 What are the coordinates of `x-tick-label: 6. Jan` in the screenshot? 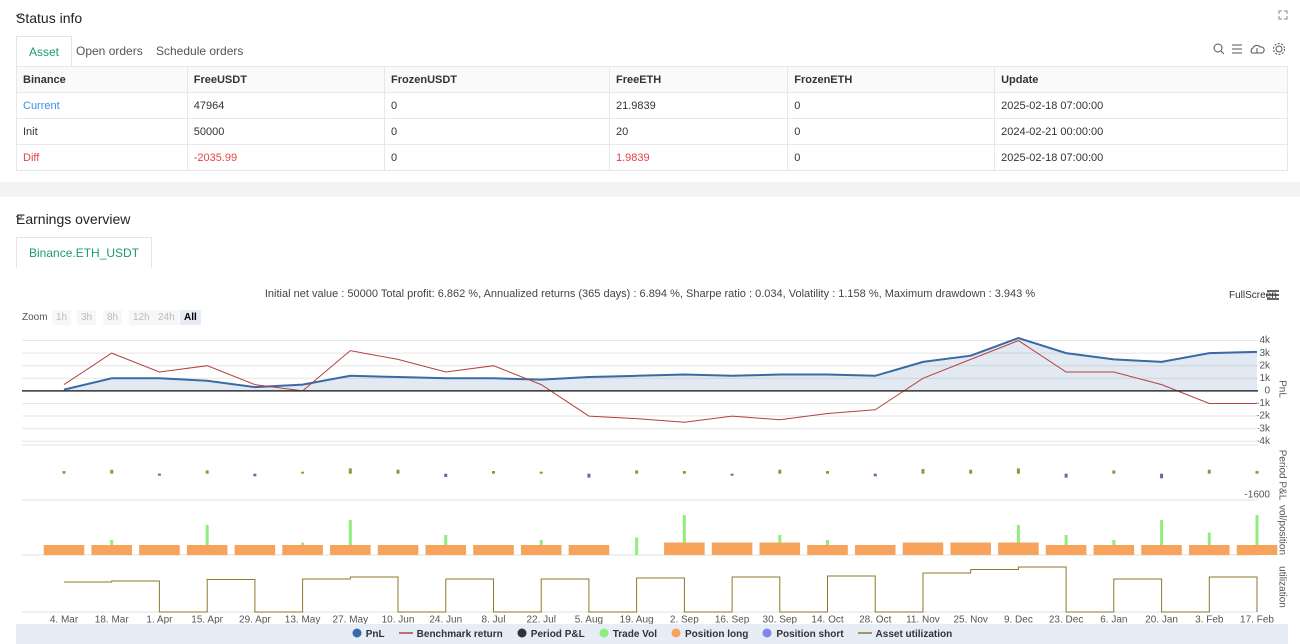 It's located at (1113, 620).